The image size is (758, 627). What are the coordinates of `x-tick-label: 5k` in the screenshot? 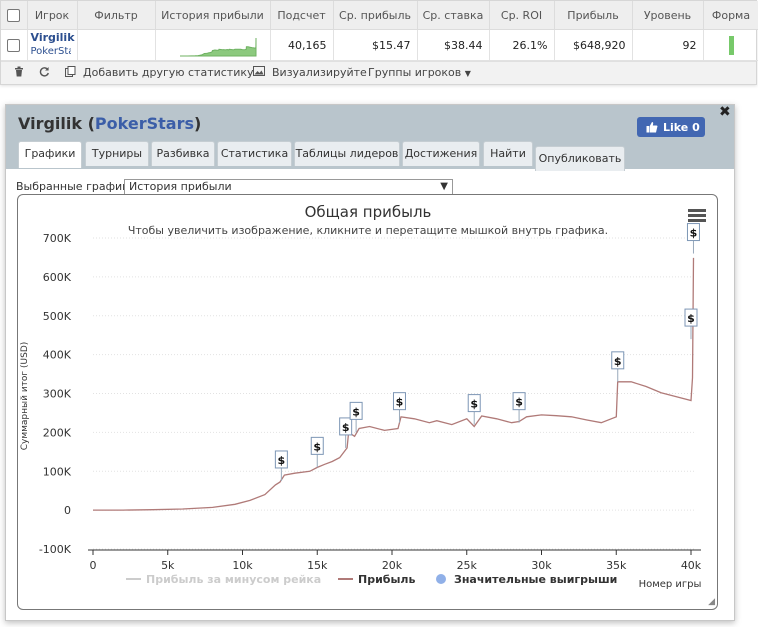 It's located at (168, 565).